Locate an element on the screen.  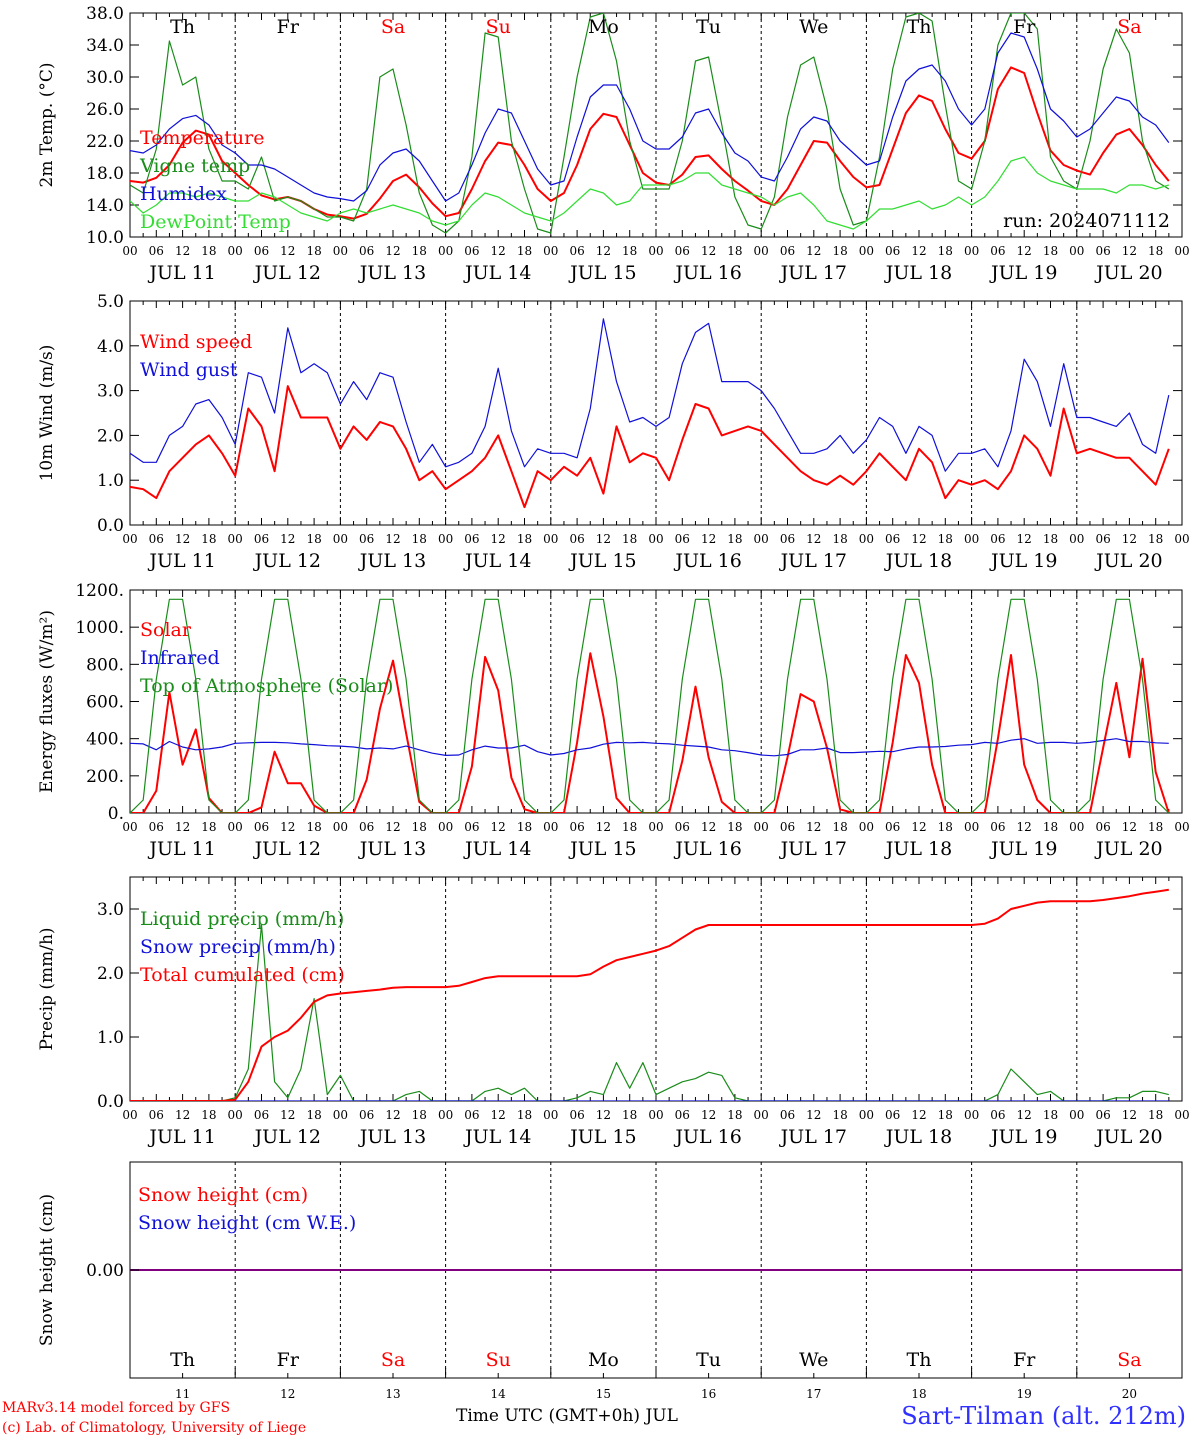
day-number: 12 is located at coordinates (287, 1394).